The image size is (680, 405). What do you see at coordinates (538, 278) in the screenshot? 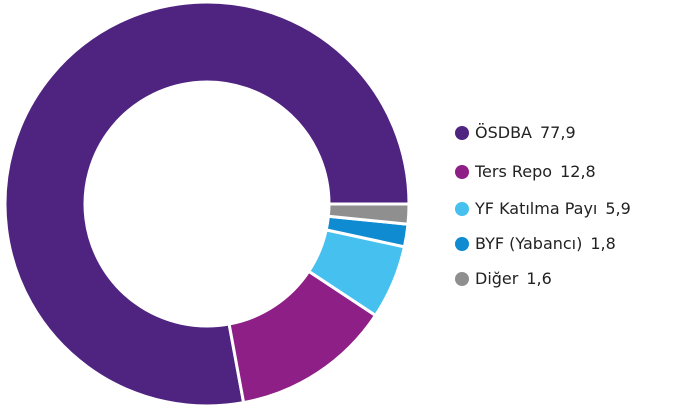
I see `legend-value: 1,6` at bounding box center [538, 278].